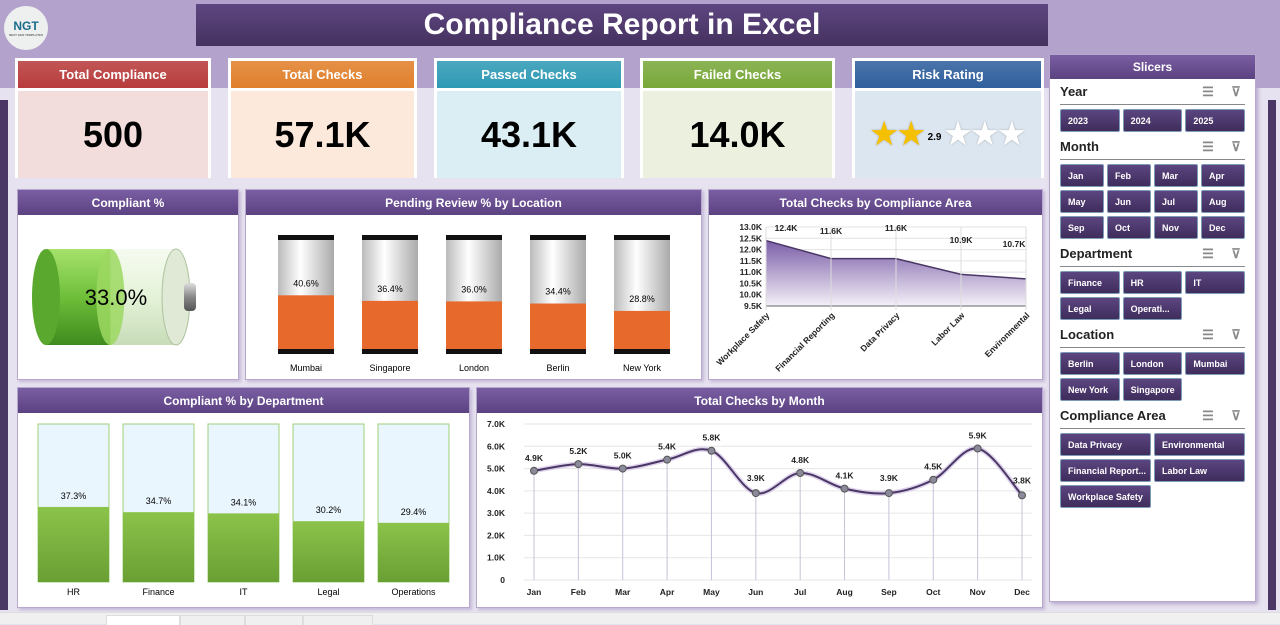 The height and width of the screenshot is (625, 1280). What do you see at coordinates (496, 424) in the screenshot?
I see `y-tick-label: 7.0K` at bounding box center [496, 424].